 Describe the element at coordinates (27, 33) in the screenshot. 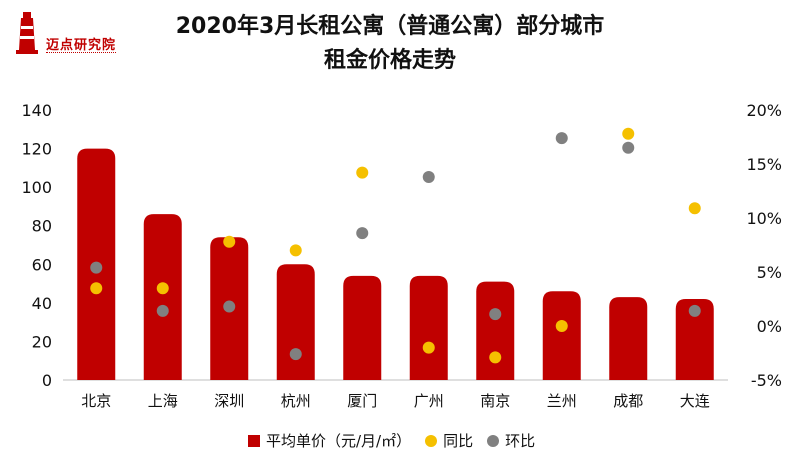

I see `lighthouse-icon` at that location.